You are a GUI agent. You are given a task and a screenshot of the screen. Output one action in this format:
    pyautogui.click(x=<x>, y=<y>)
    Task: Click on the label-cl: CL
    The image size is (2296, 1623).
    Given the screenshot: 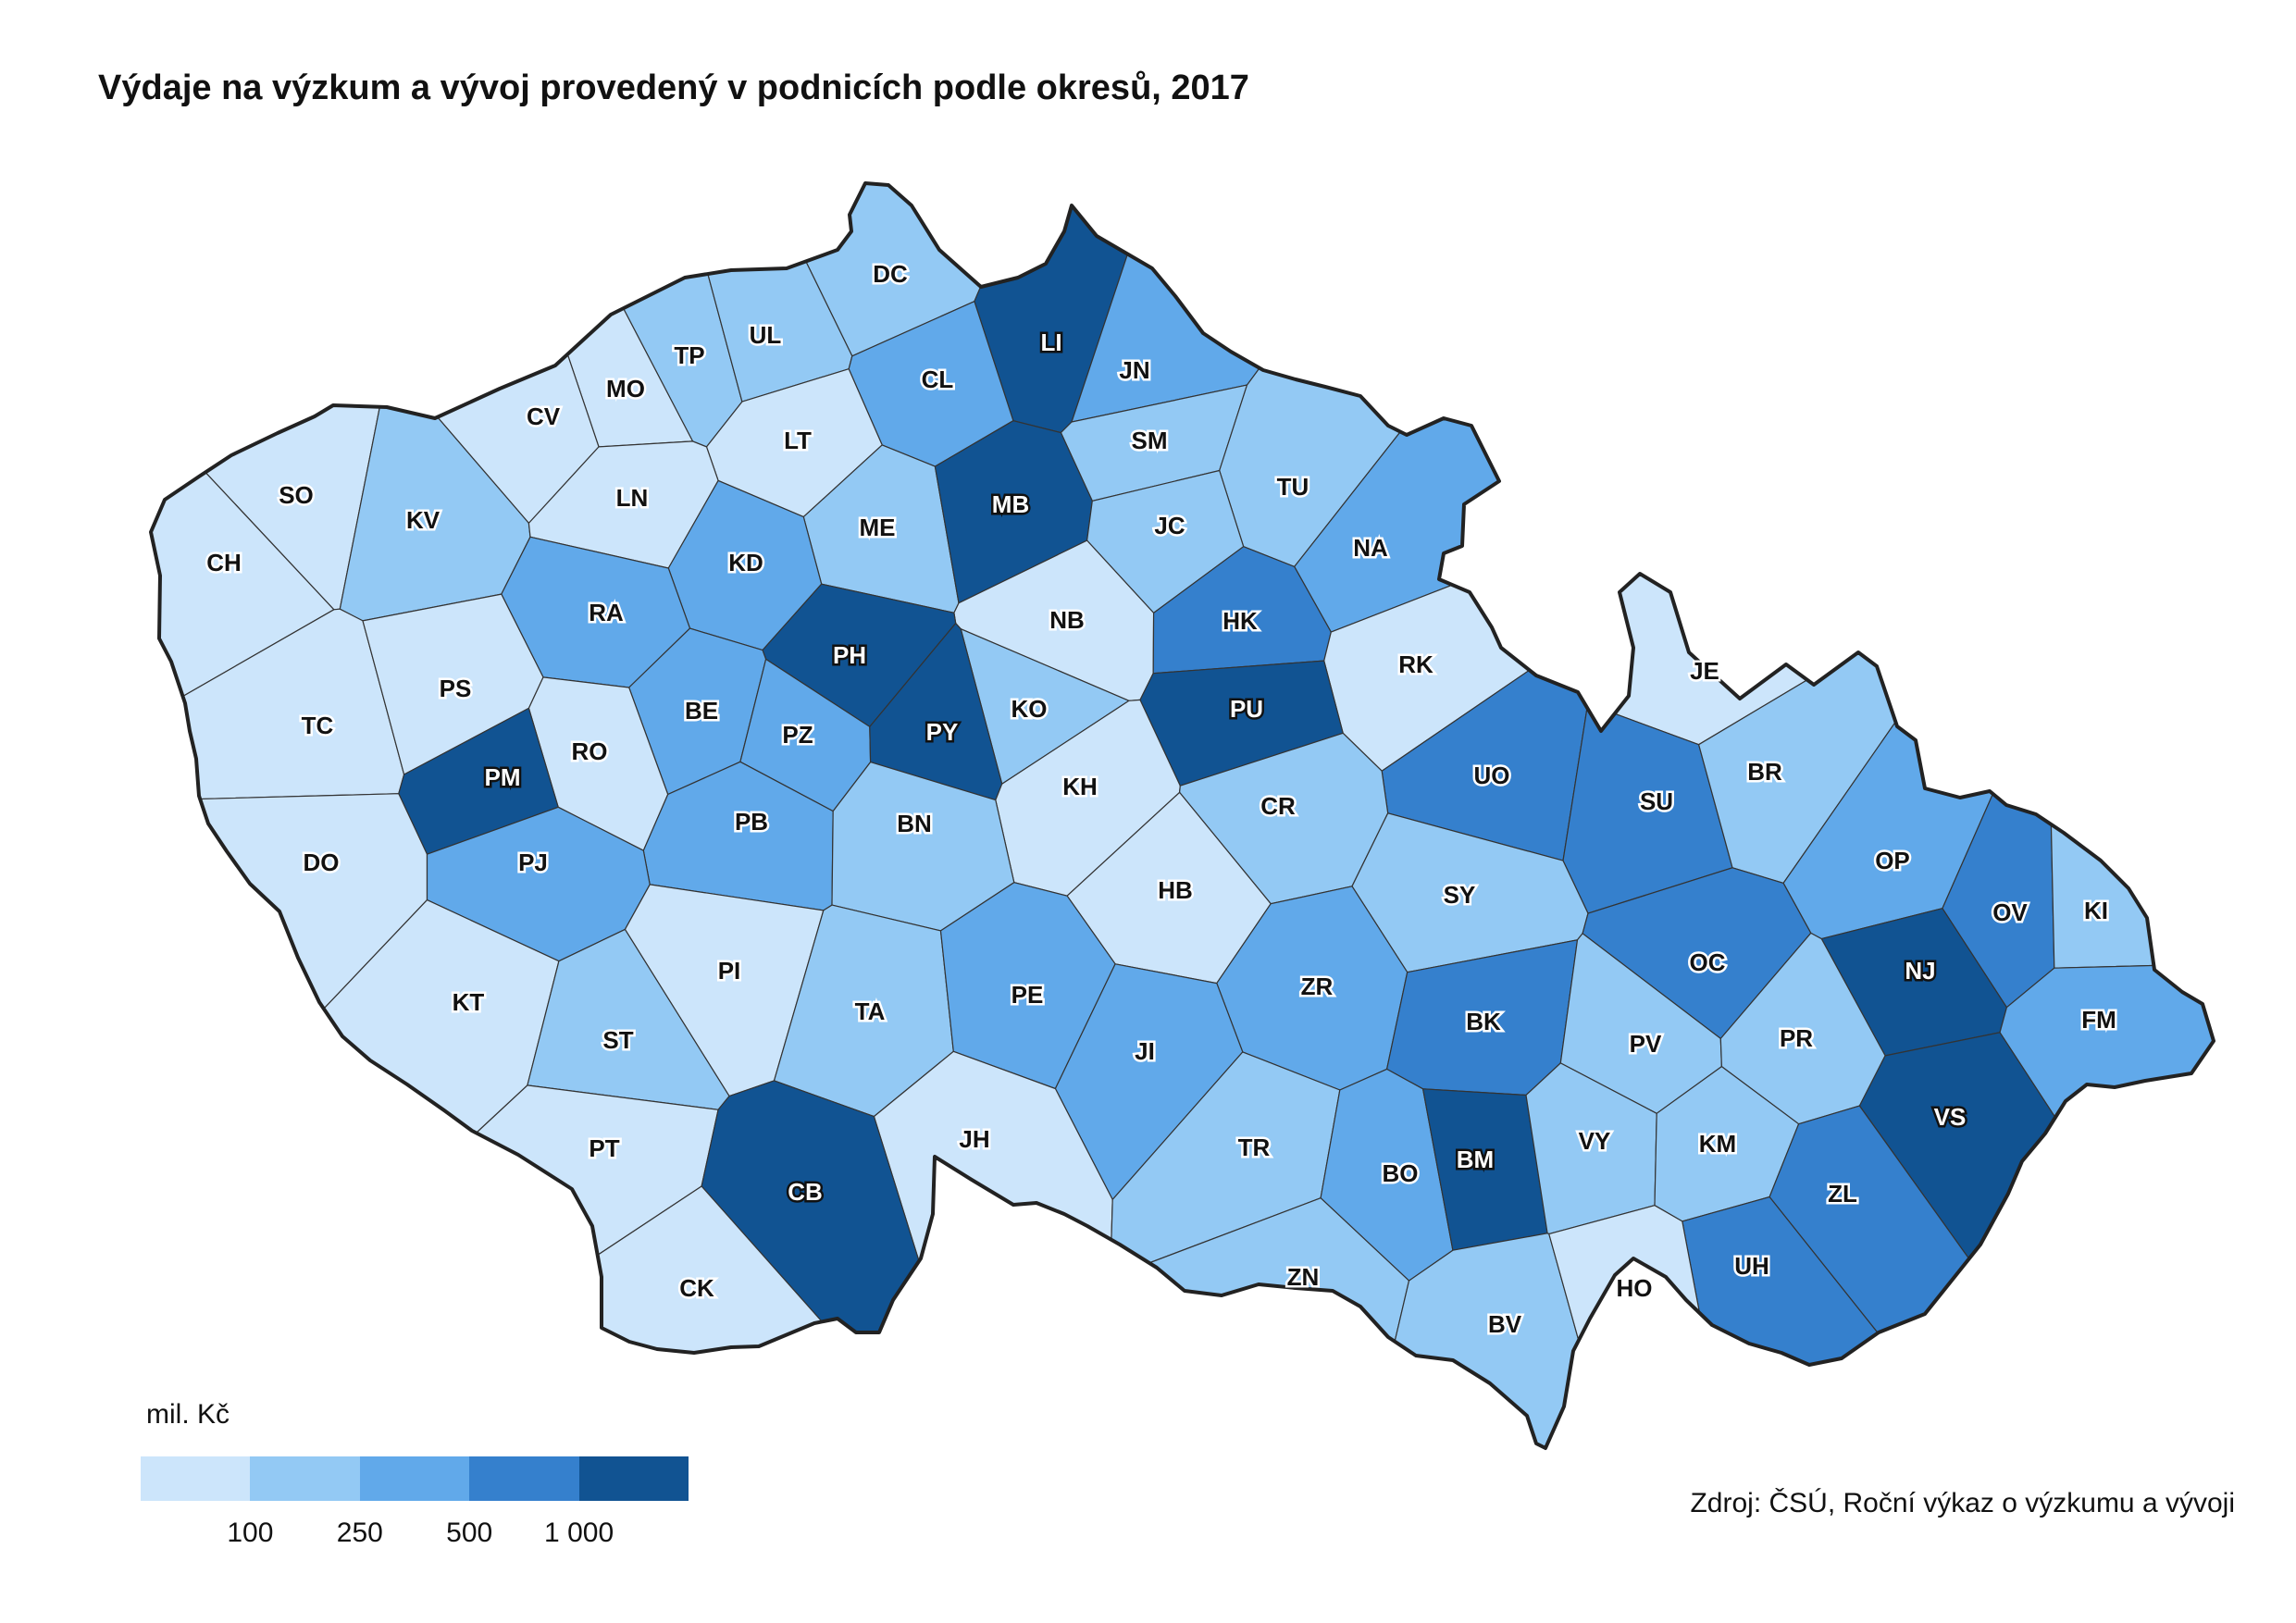 What is the action you would take?
    pyautogui.click(x=938, y=379)
    